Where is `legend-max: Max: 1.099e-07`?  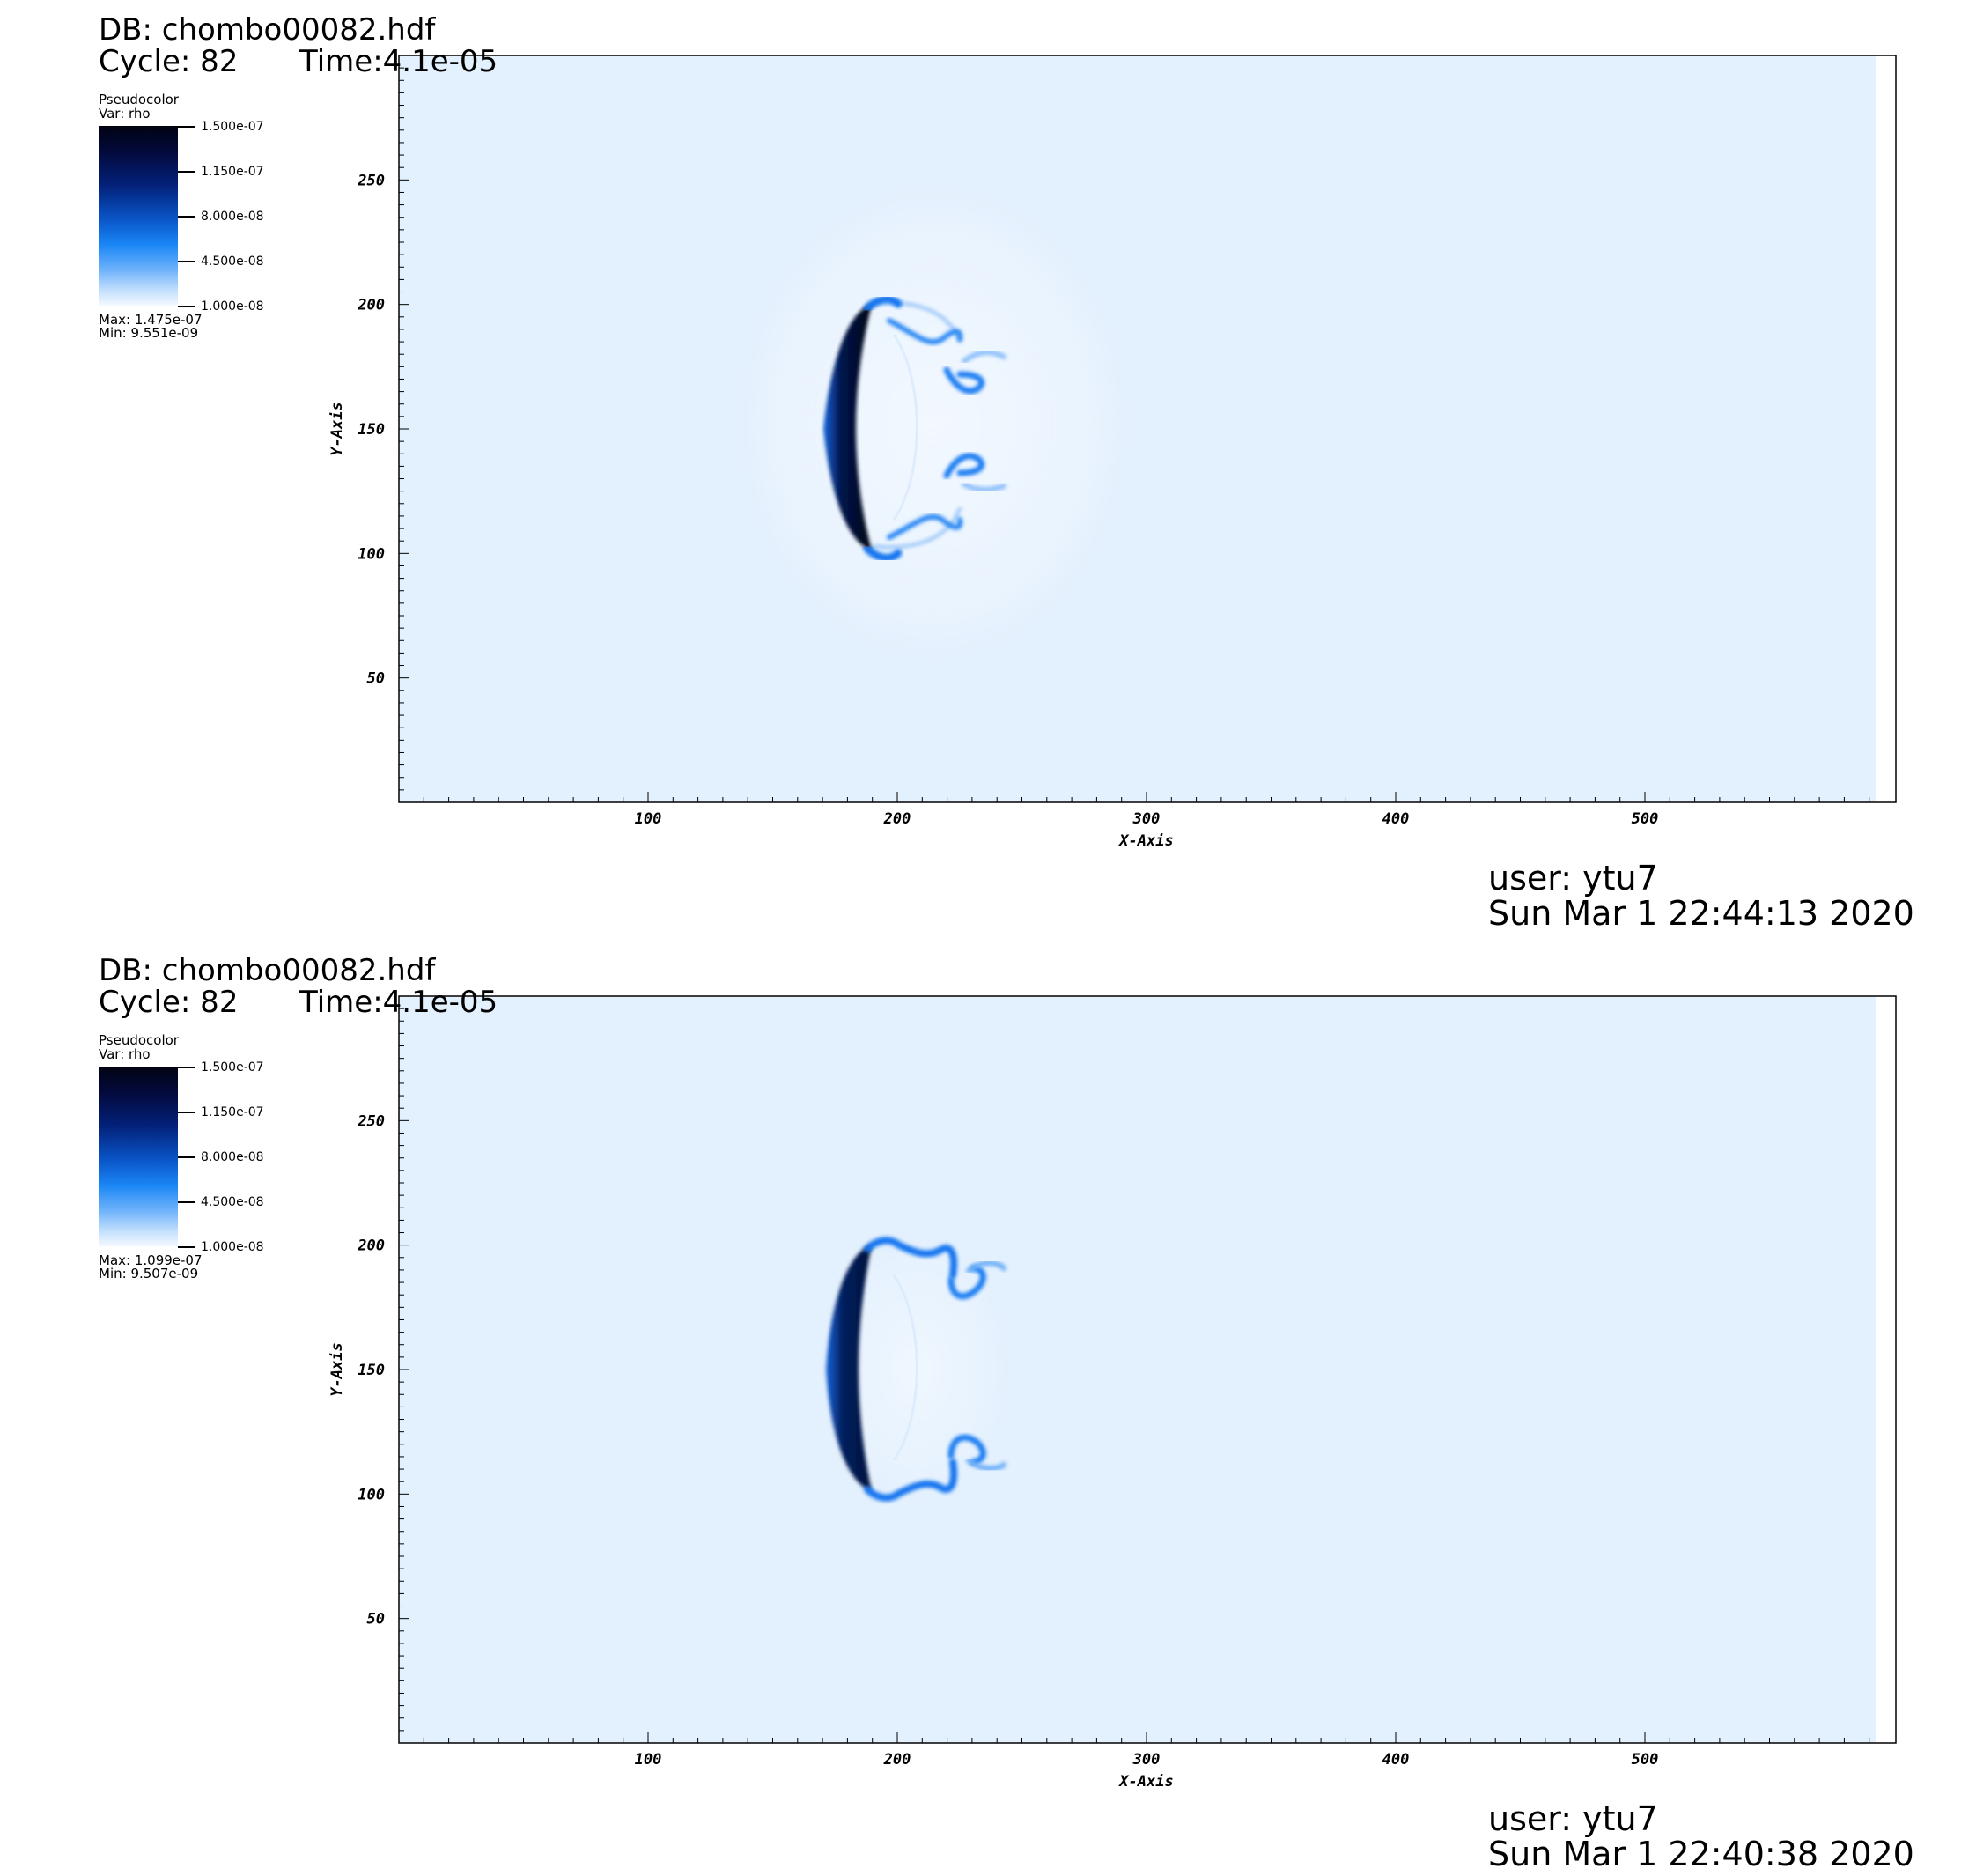
legend-max: Max: 1.099e-07 is located at coordinates (151, 1260).